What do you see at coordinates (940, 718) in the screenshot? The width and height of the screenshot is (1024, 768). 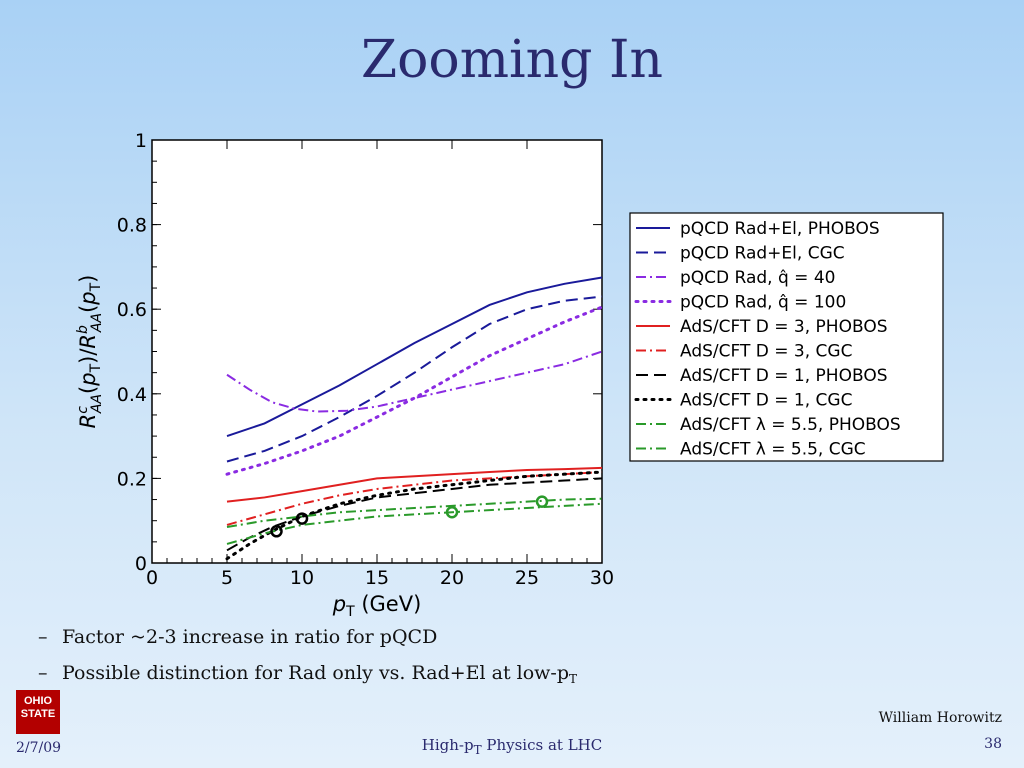 I see `footer-author: William Horowitz` at bounding box center [940, 718].